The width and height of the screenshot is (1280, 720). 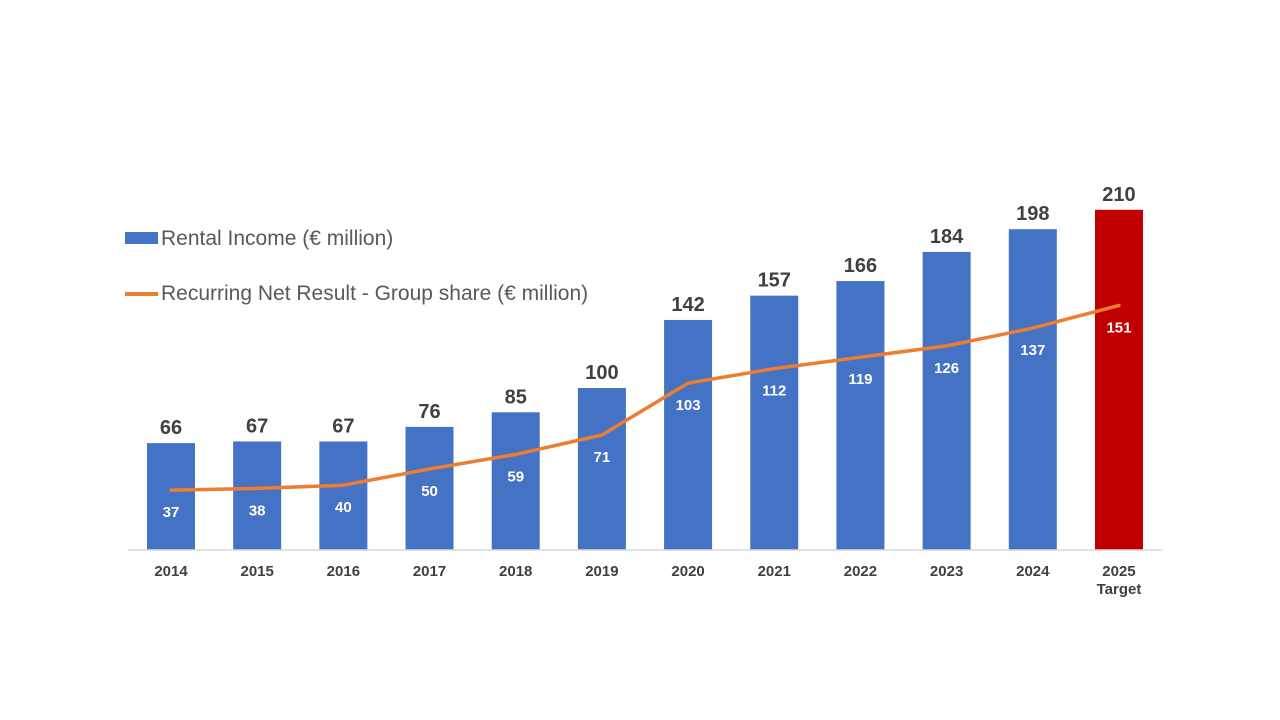 I want to click on line-value-label-2015: 38, so click(x=257, y=510).